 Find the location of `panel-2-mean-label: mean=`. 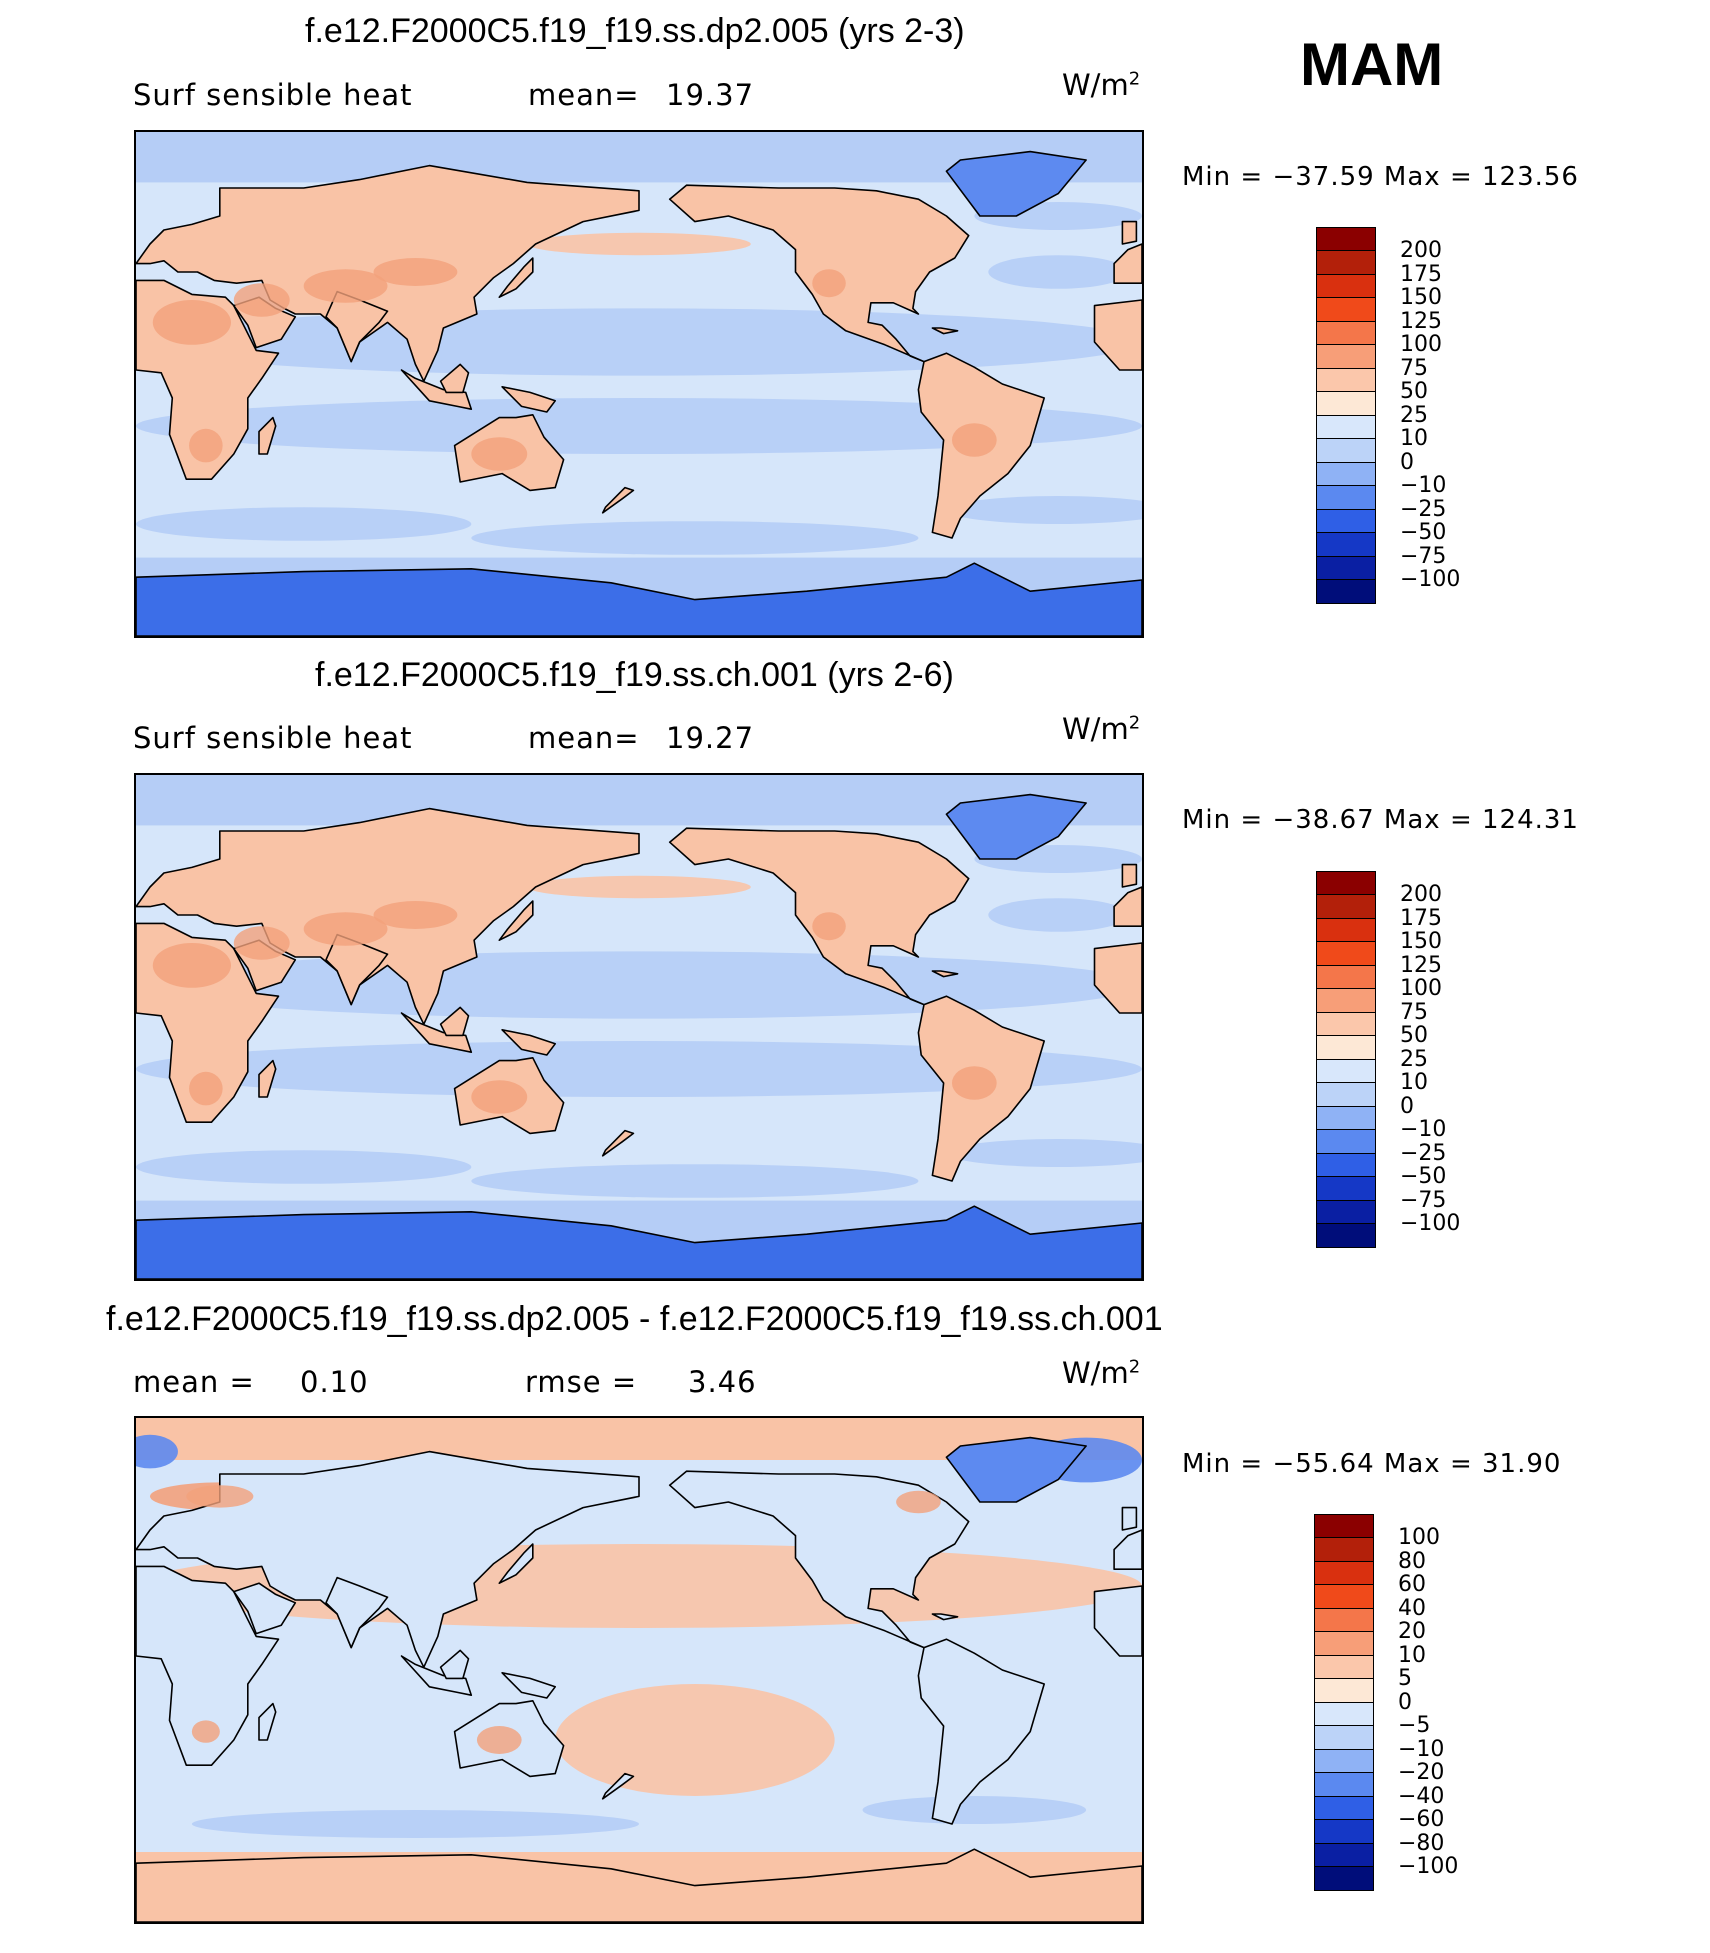

panel-2-mean-label: mean= is located at coordinates (584, 738).